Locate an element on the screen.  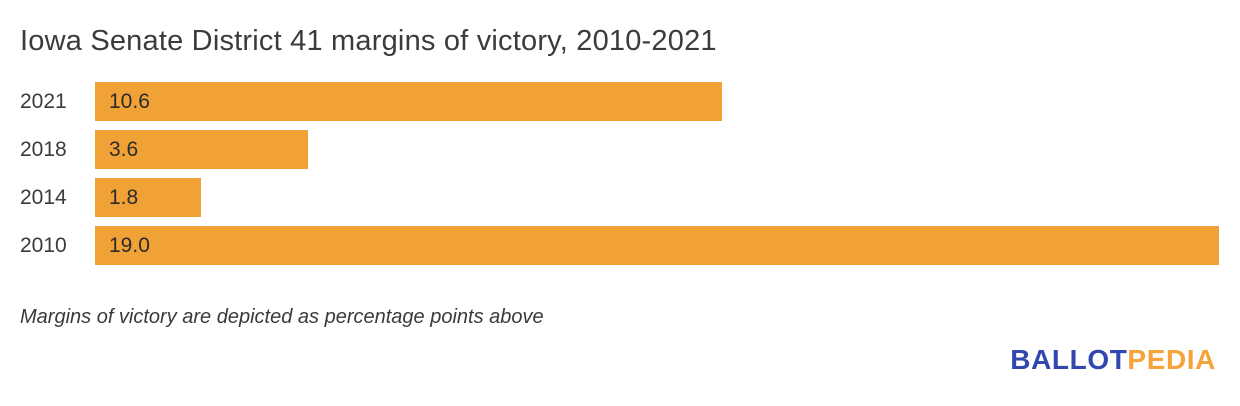
chart-row: 2010 19.0 is located at coordinates (620, 245).